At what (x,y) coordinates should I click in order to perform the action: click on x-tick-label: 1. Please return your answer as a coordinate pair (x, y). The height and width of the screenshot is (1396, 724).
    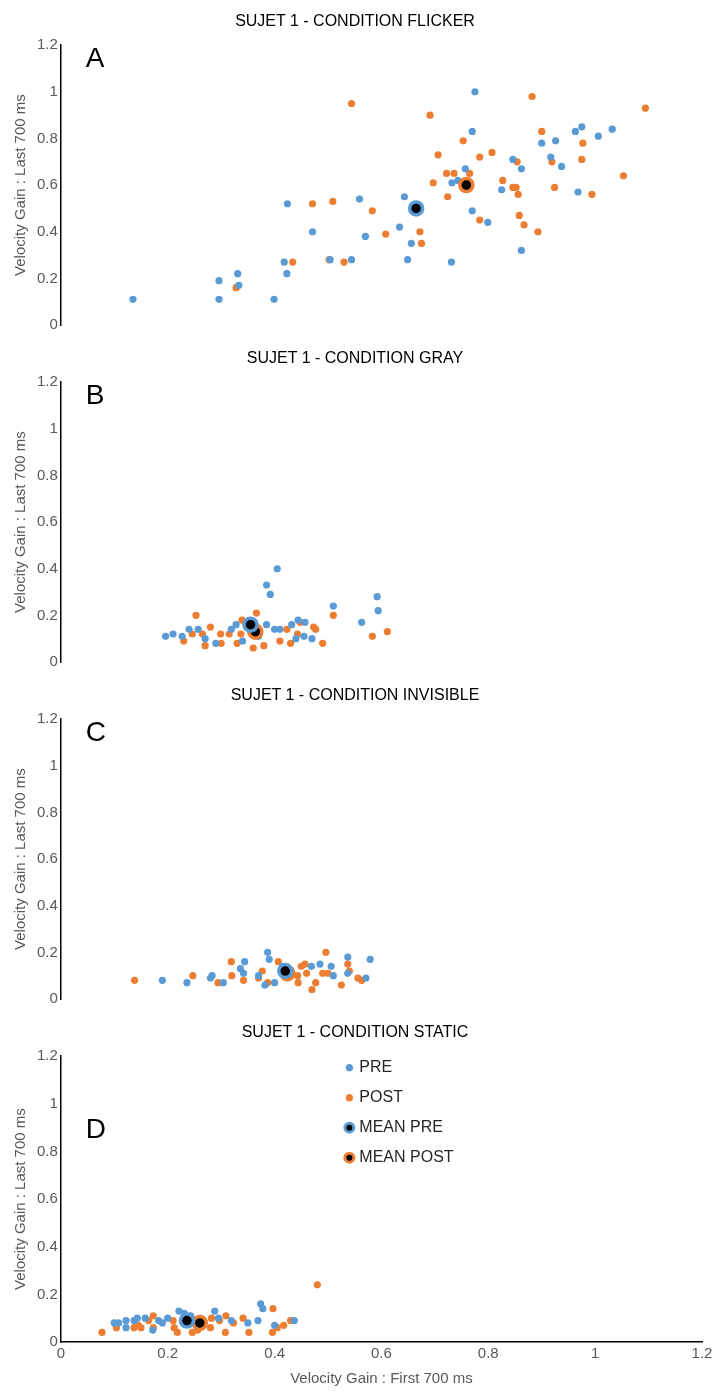
    Looking at the image, I should click on (595, 1353).